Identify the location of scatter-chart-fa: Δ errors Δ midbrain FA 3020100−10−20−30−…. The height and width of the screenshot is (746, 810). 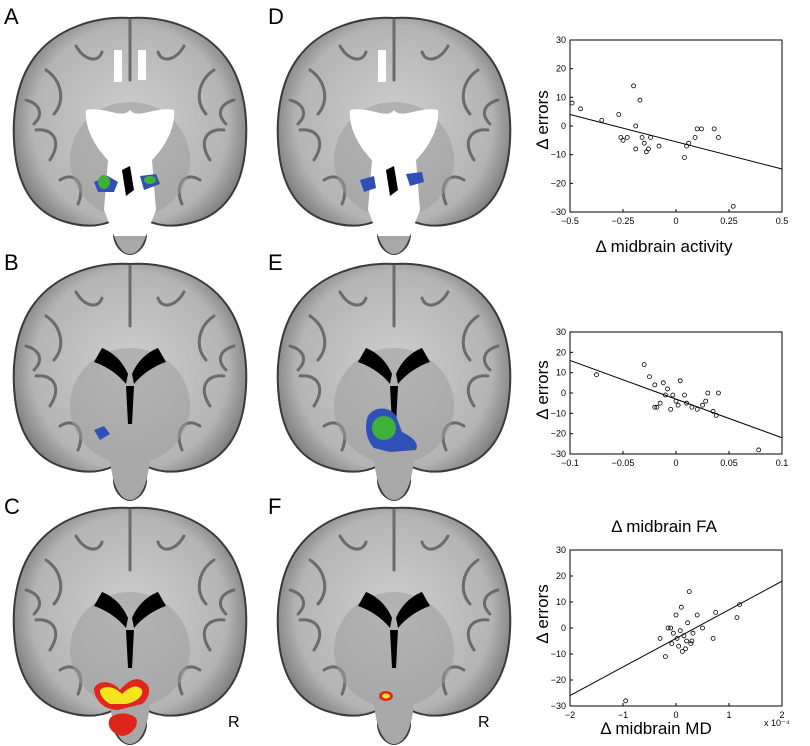
(661, 431).